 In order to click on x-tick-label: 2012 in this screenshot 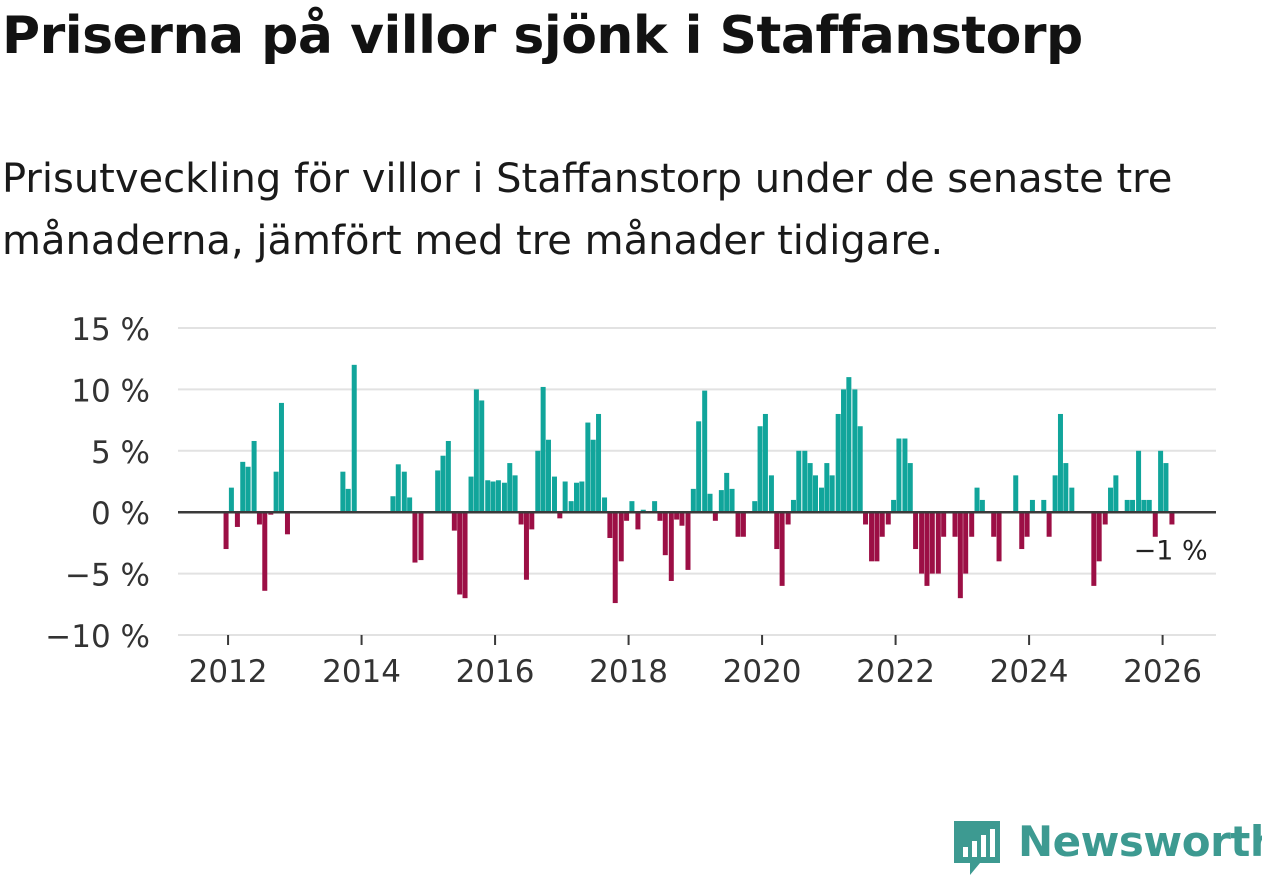, I will do `click(228, 672)`.